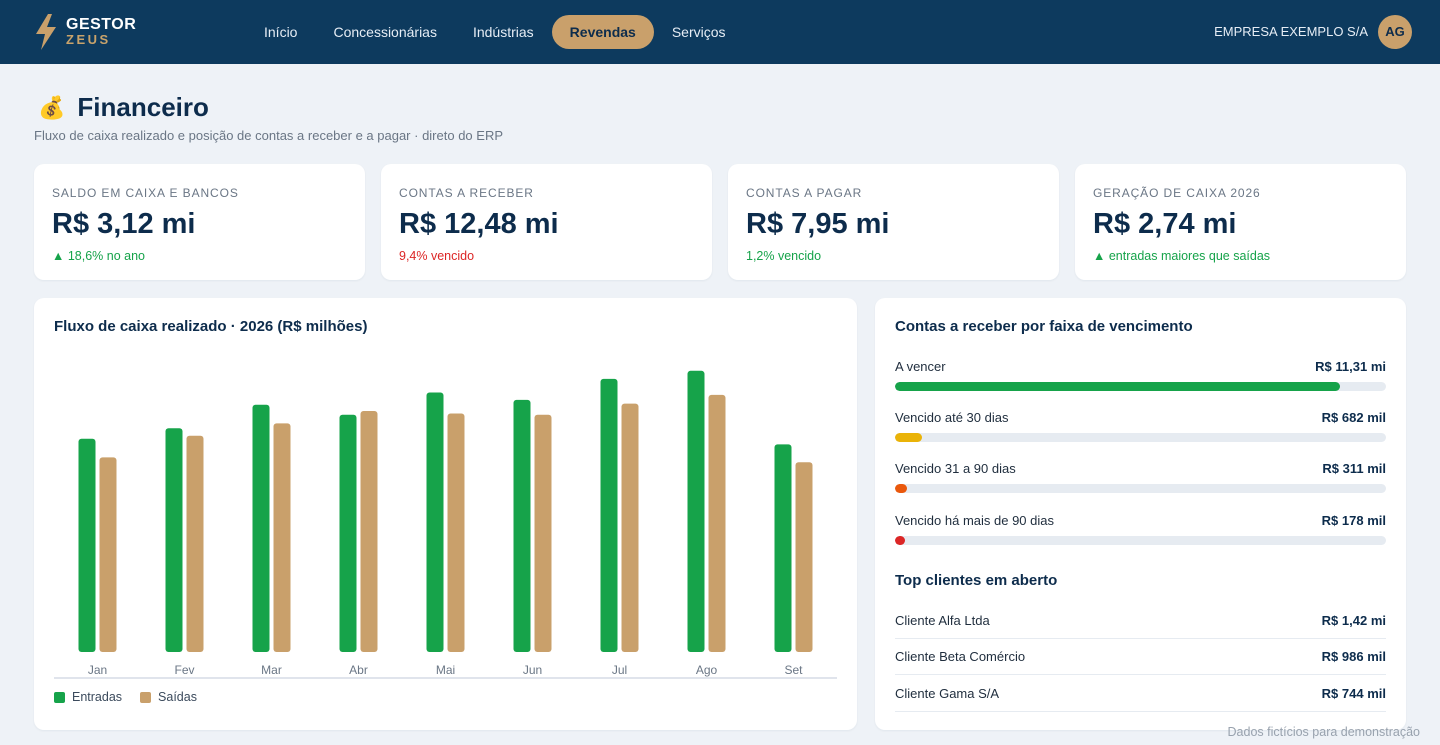 This screenshot has width=1440, height=745. Describe the element at coordinates (1177, 193) in the screenshot. I see `kpi-label: GERAÇÃO DE CAIXA 2026` at that location.